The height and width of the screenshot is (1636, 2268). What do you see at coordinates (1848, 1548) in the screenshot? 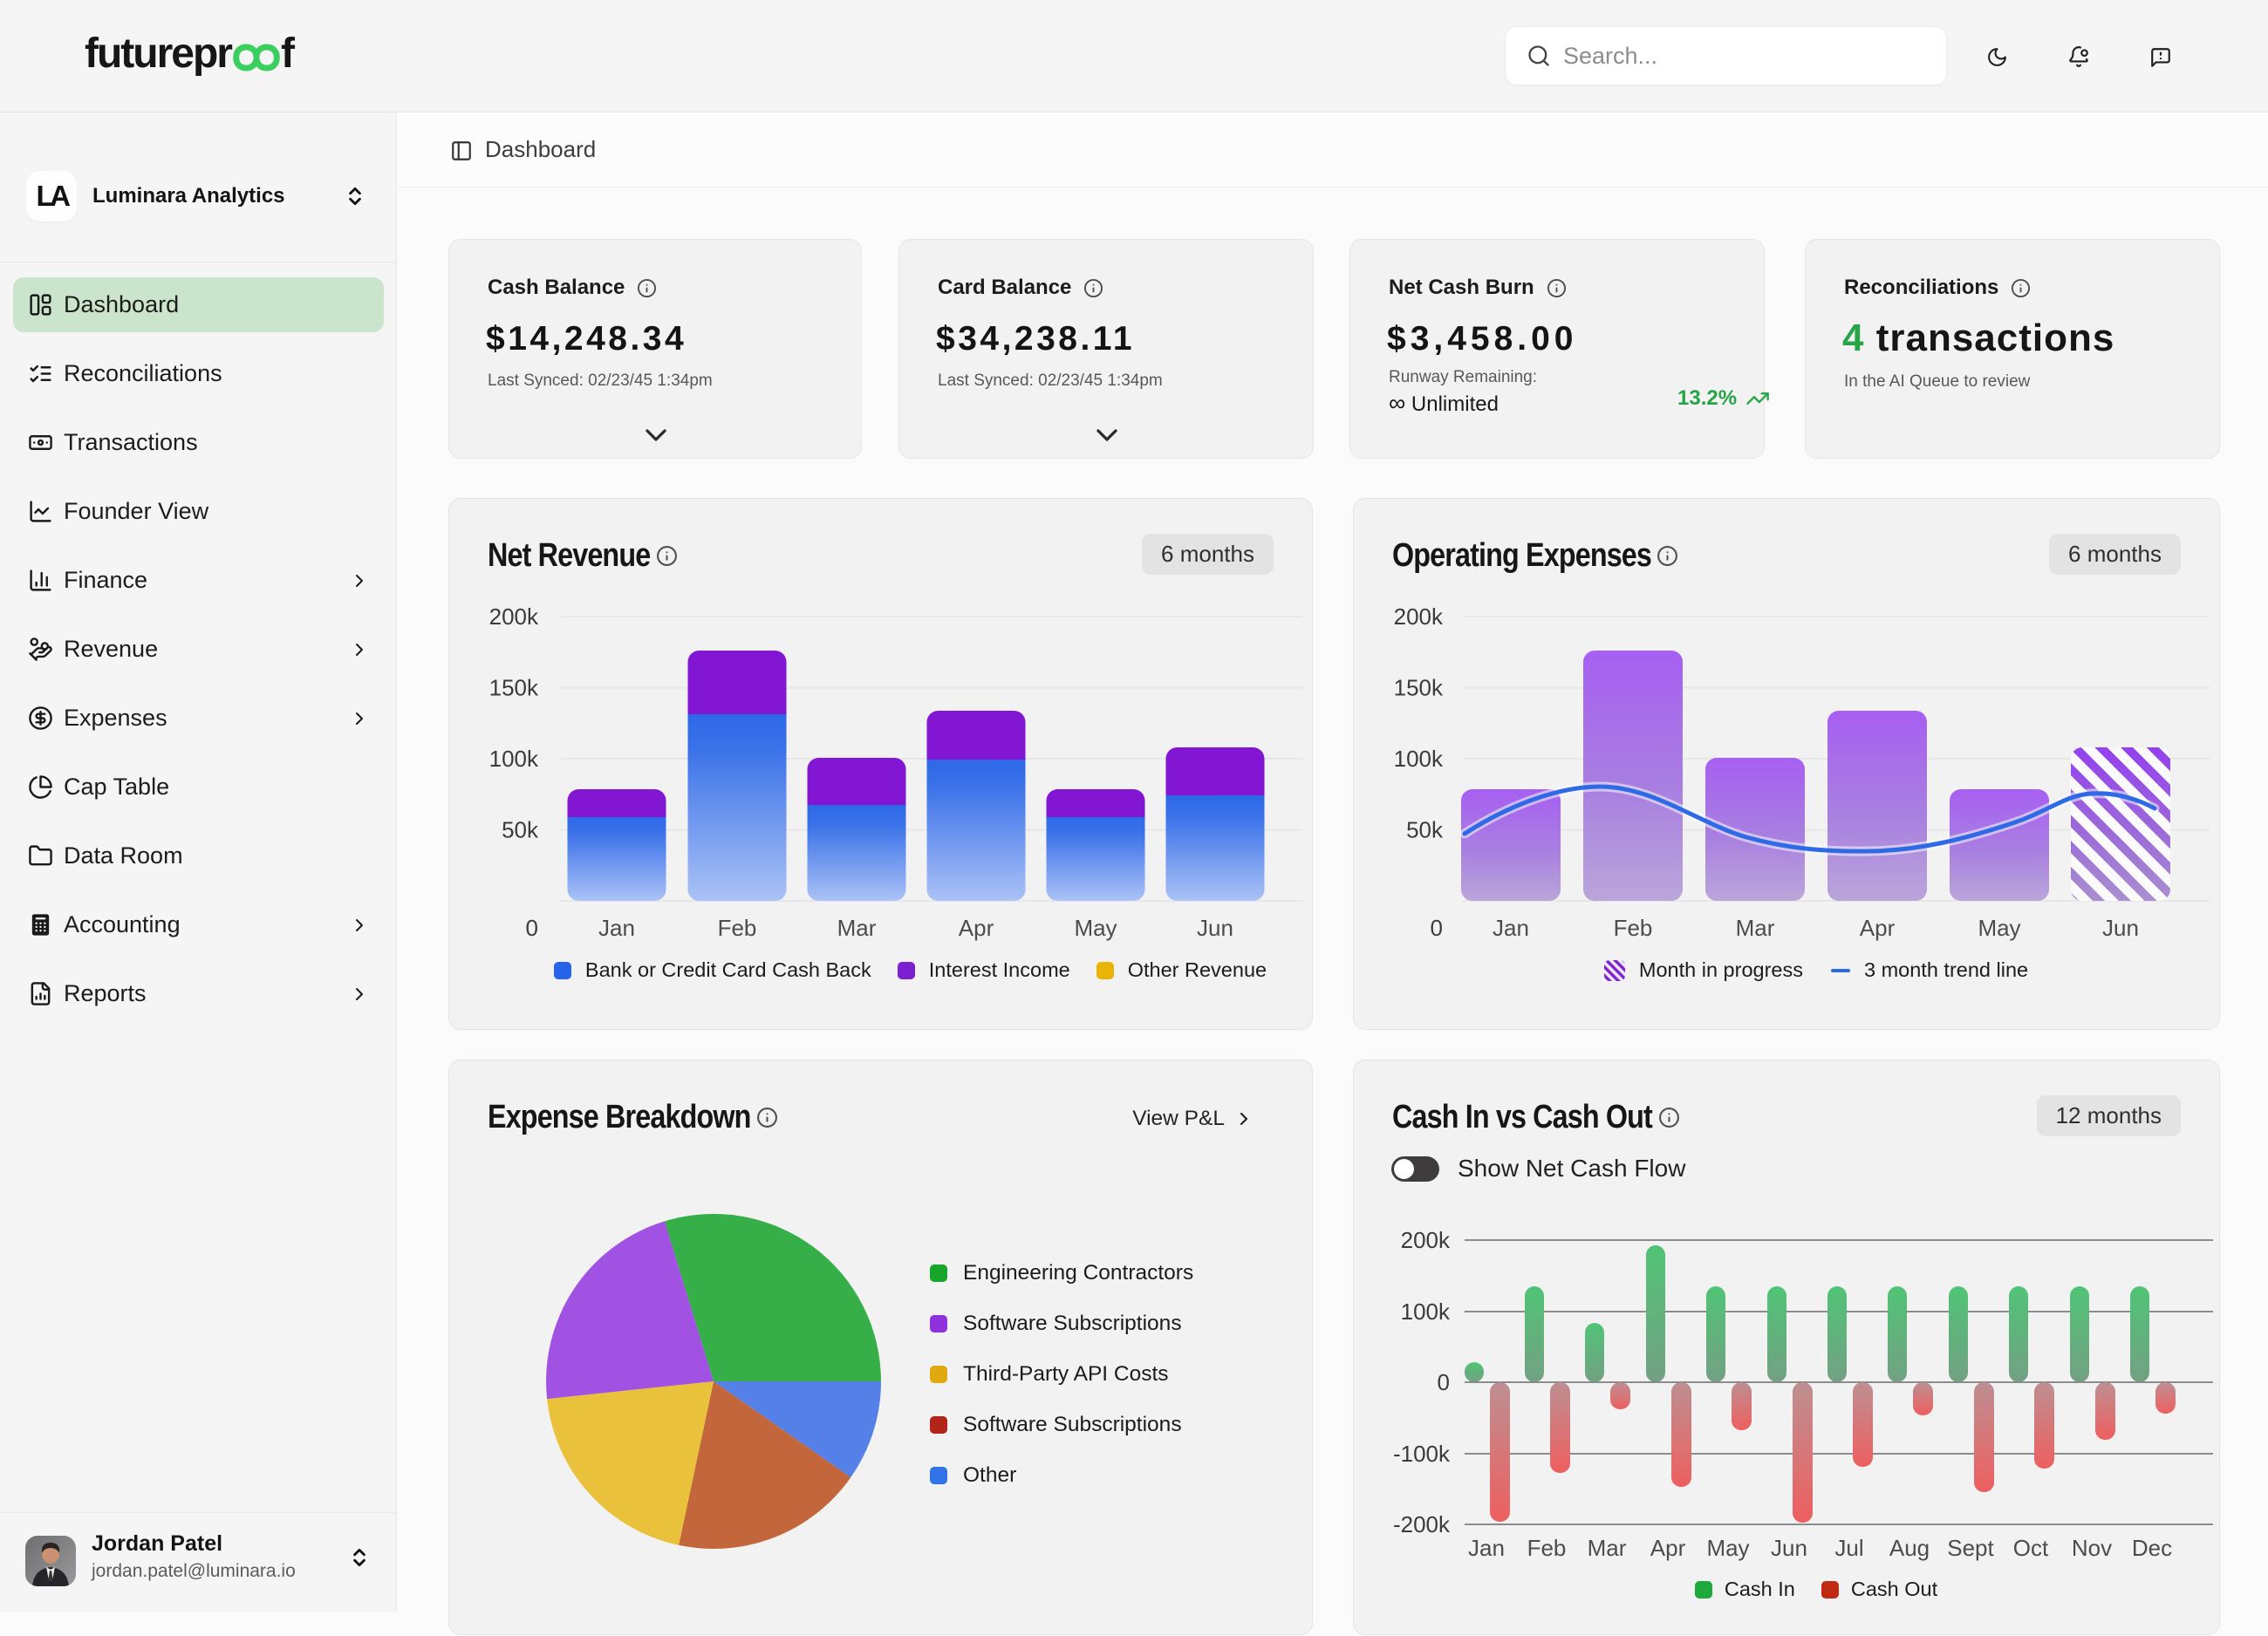
I see `svg-text: Jul` at bounding box center [1848, 1548].